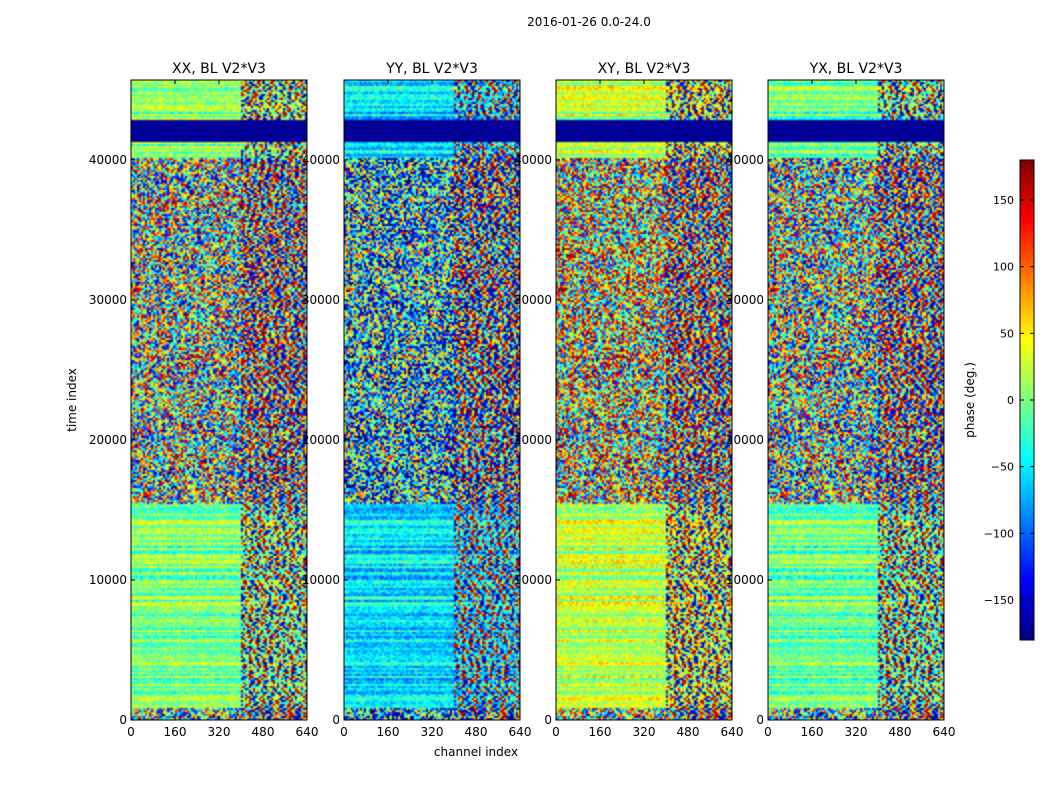 Image resolution: width=1050 pixels, height=800 pixels. Describe the element at coordinates (999, 533) in the screenshot. I see `colorbar-tick-label: −100` at that location.